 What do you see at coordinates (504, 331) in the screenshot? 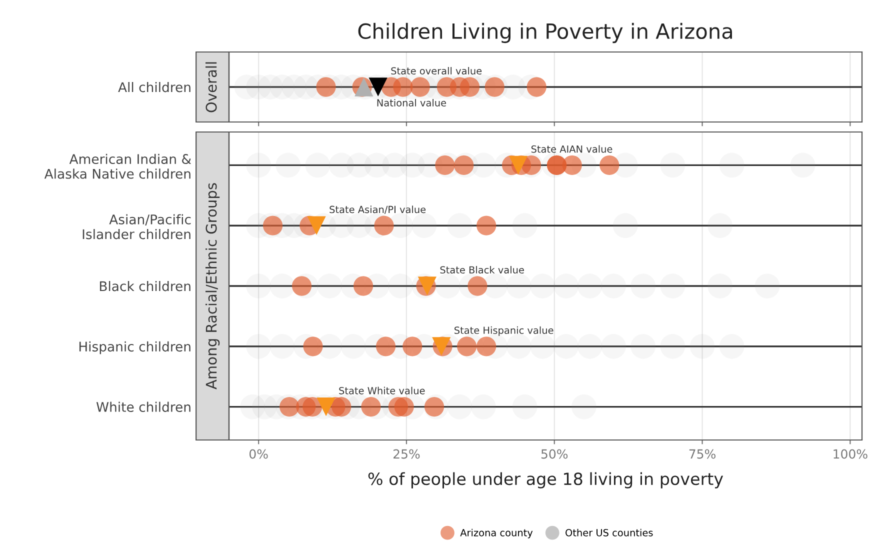
I see `annotation: State Hispanic value` at bounding box center [504, 331].